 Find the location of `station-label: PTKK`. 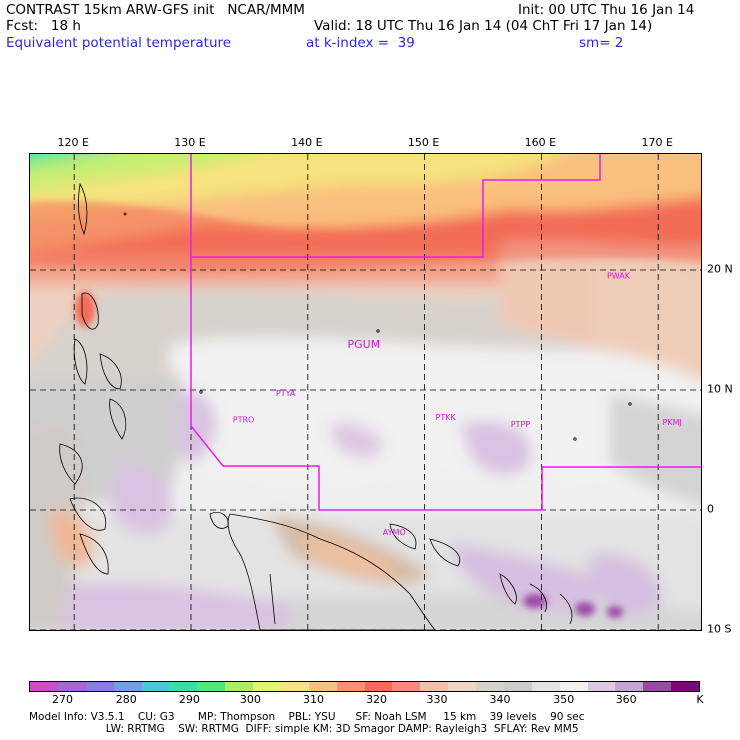

station-label: PTKK is located at coordinates (446, 417).